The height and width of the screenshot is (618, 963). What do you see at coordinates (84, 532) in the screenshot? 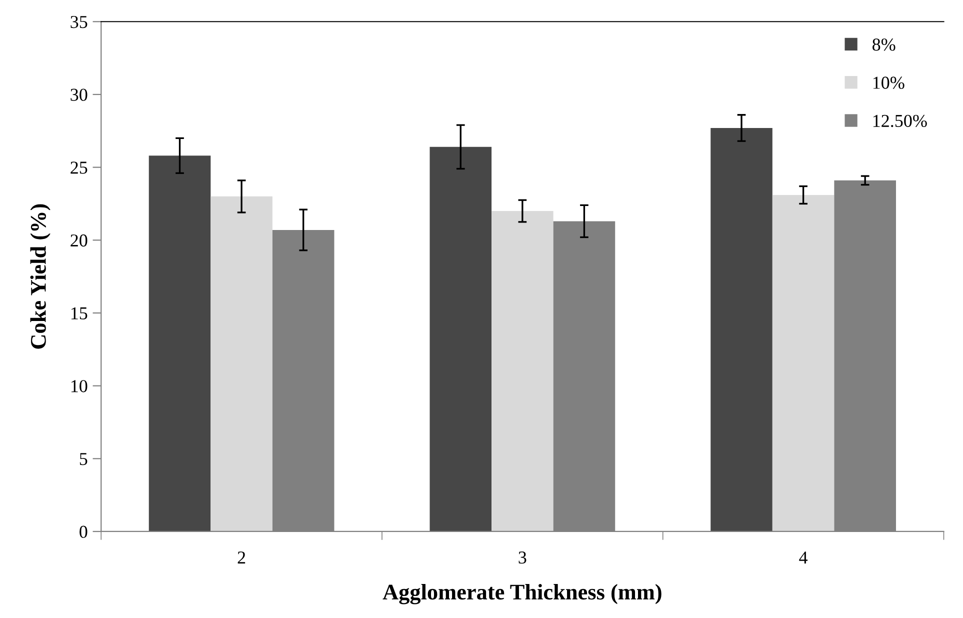
I see `y-tick-label: 0` at bounding box center [84, 532].